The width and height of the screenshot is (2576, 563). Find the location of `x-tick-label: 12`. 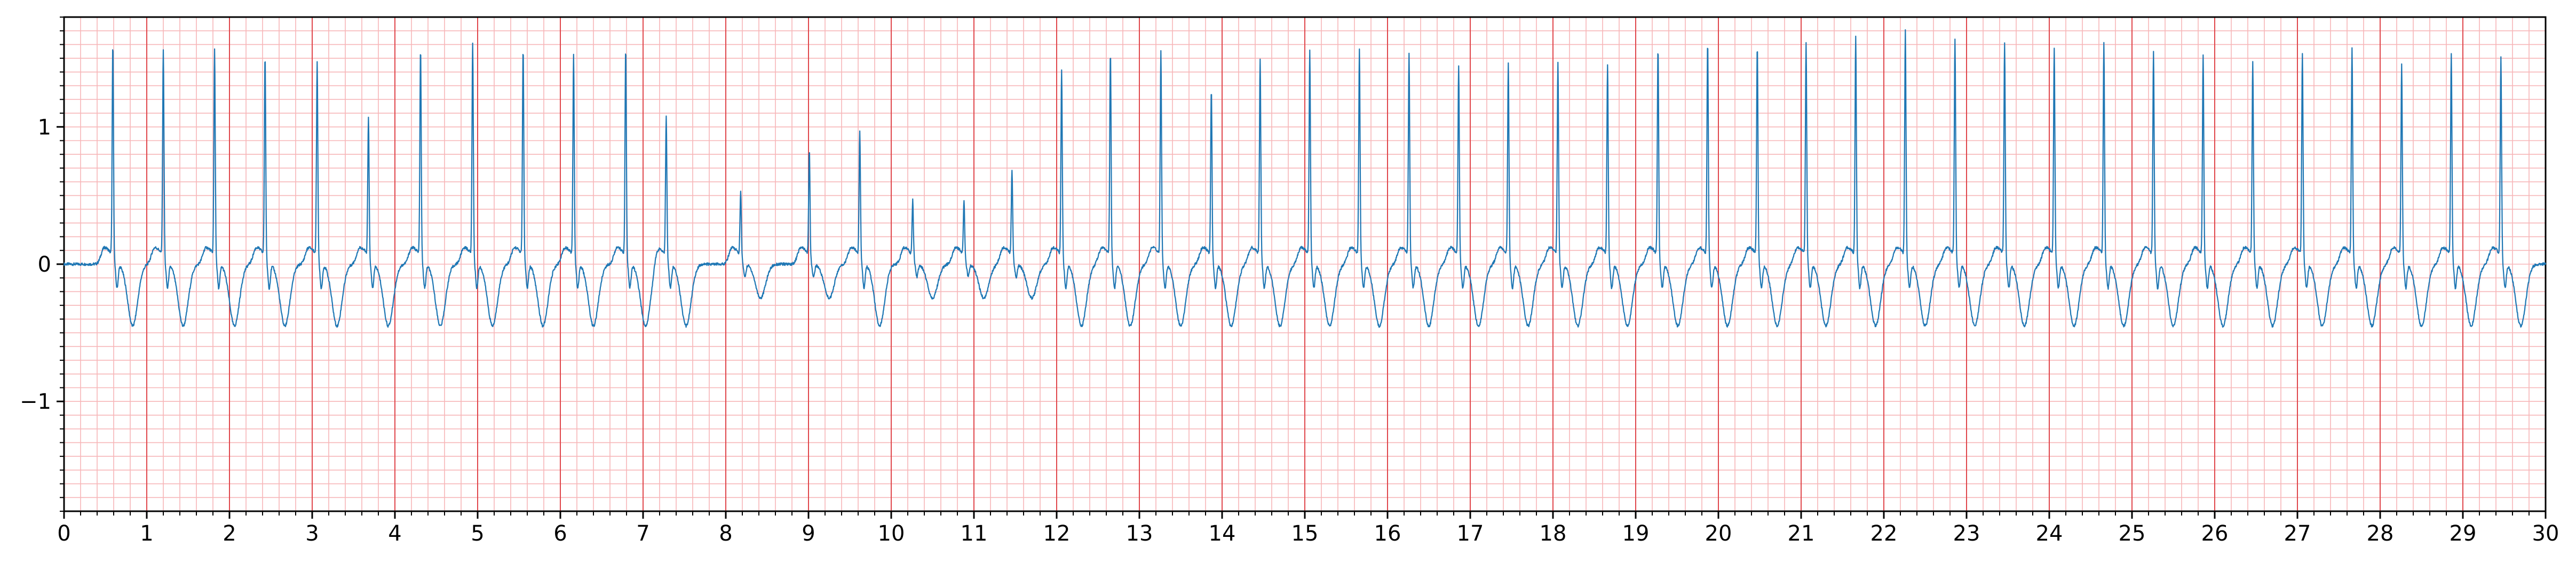

x-tick-label: 12 is located at coordinates (1057, 533).